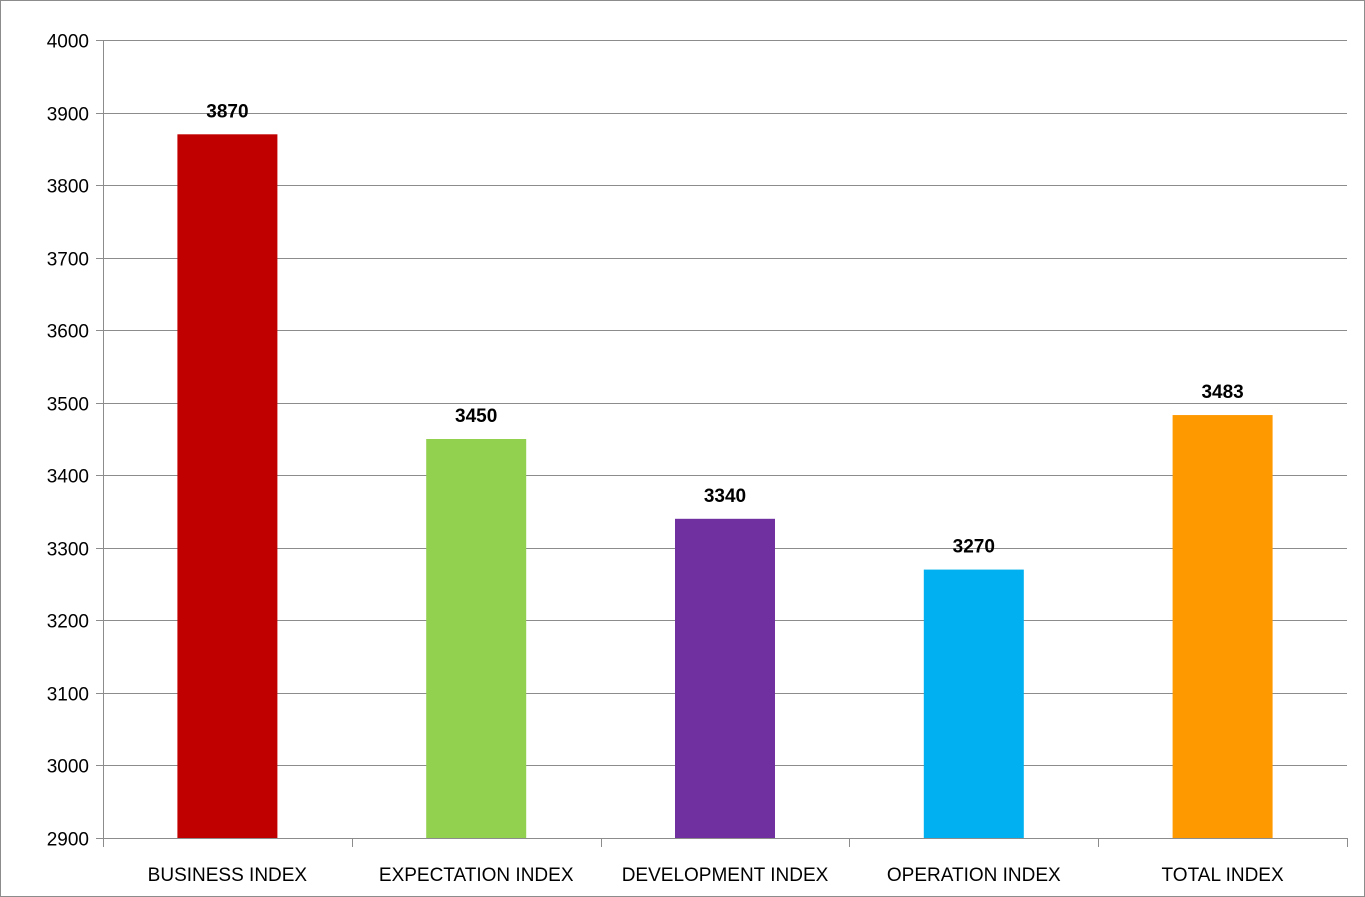 This screenshot has width=1365, height=897. What do you see at coordinates (68, 622) in the screenshot?
I see `y-tick-label-3200: 3200` at bounding box center [68, 622].